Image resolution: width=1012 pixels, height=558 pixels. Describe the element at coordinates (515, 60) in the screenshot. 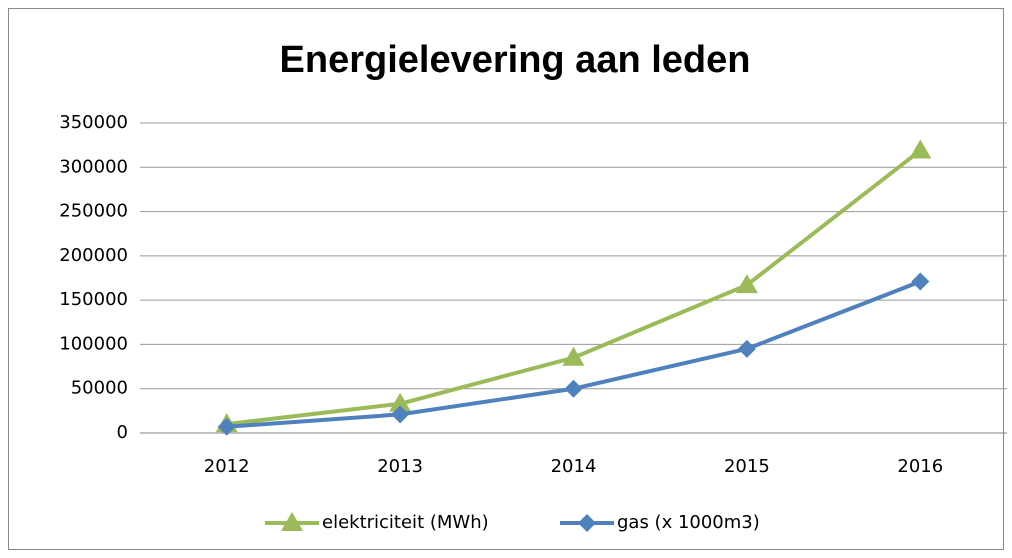

I see `chart-title: Energielevering aan leden` at that location.